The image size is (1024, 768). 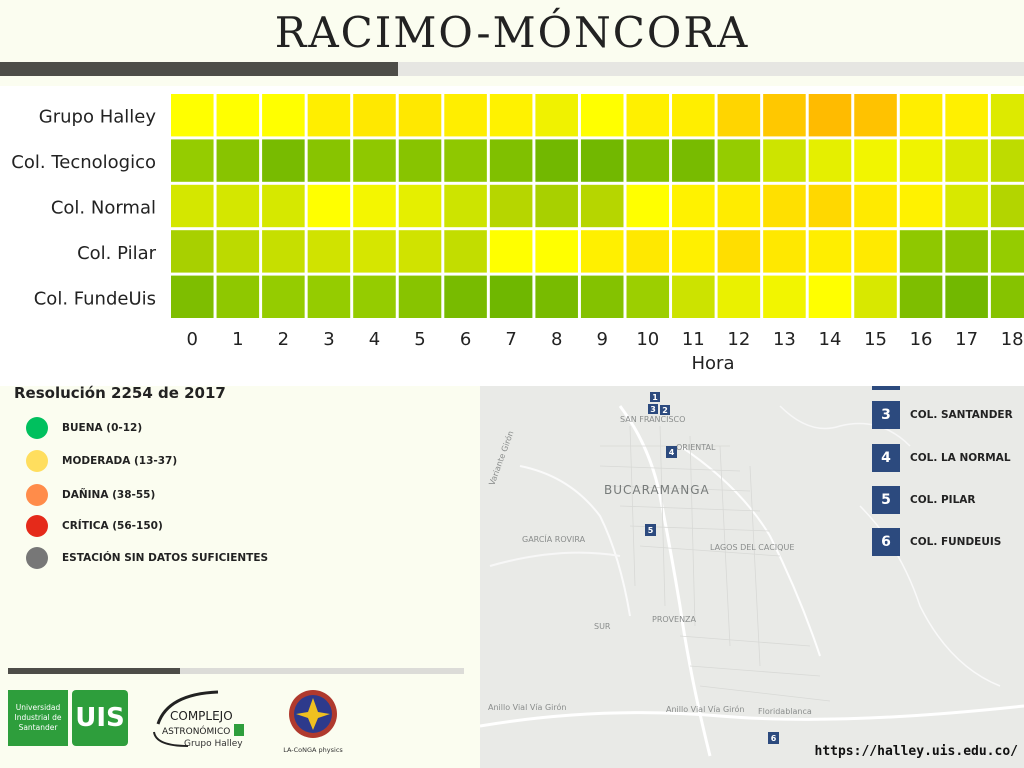 What do you see at coordinates (101, 461) in the screenshot?
I see `legend-item-moderada: MODERADA (13-37)` at bounding box center [101, 461].